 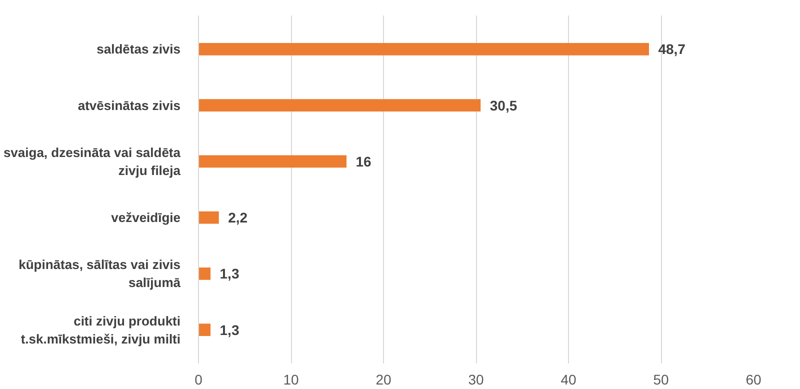 I want to click on y-tick-label: kūpinātas, sālītas vai zivis salījumā, so click(x=100, y=273).